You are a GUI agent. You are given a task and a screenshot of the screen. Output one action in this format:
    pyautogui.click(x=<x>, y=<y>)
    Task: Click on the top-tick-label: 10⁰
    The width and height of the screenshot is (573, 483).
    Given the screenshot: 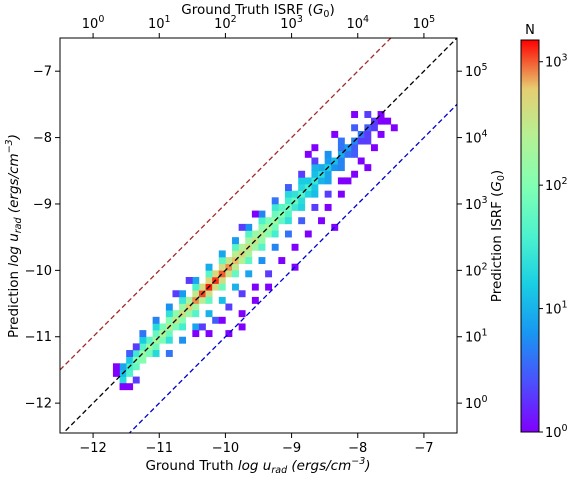 What is the action you would take?
    pyautogui.click(x=93, y=23)
    